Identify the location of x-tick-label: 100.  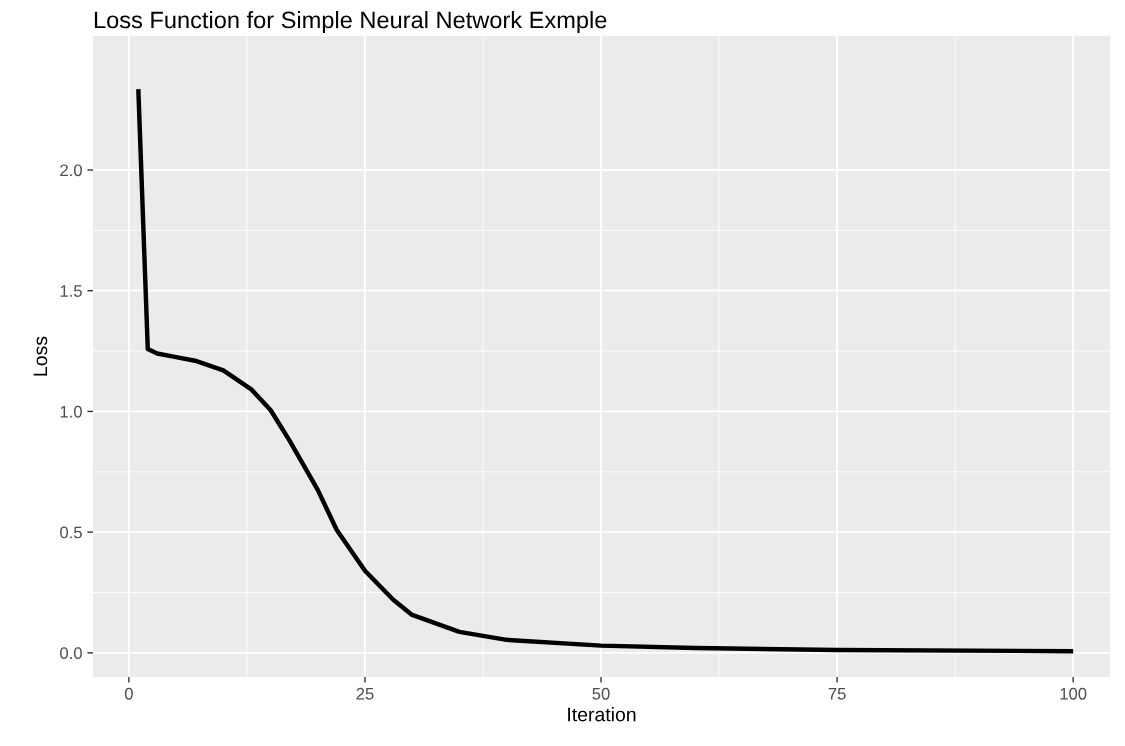
(1073, 693).